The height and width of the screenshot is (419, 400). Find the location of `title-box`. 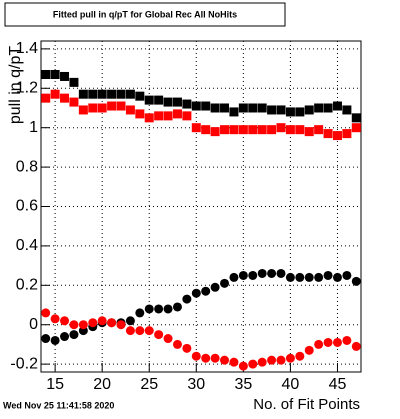

title-box is located at coordinates (145, 14).